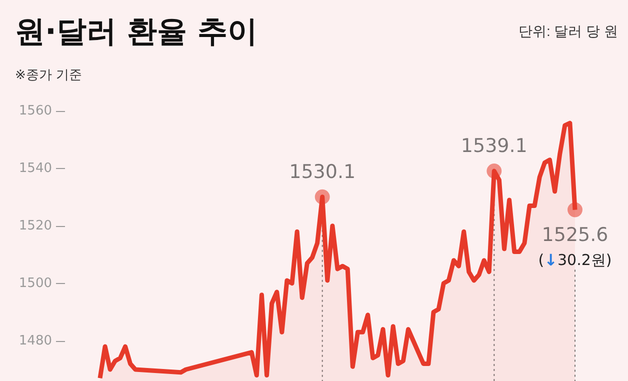  Describe the element at coordinates (35, 111) in the screenshot. I see `y-tick-label: 1560` at that location.